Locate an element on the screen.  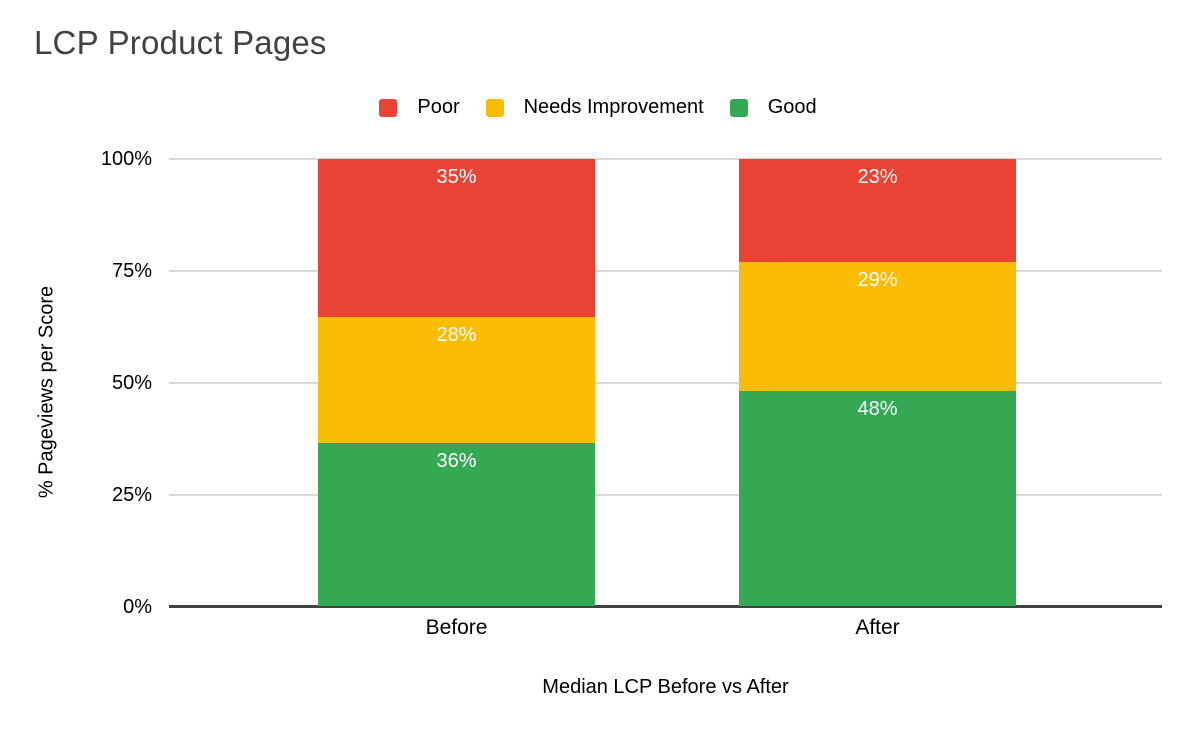
legend-item-poor: Poor is located at coordinates (419, 107).